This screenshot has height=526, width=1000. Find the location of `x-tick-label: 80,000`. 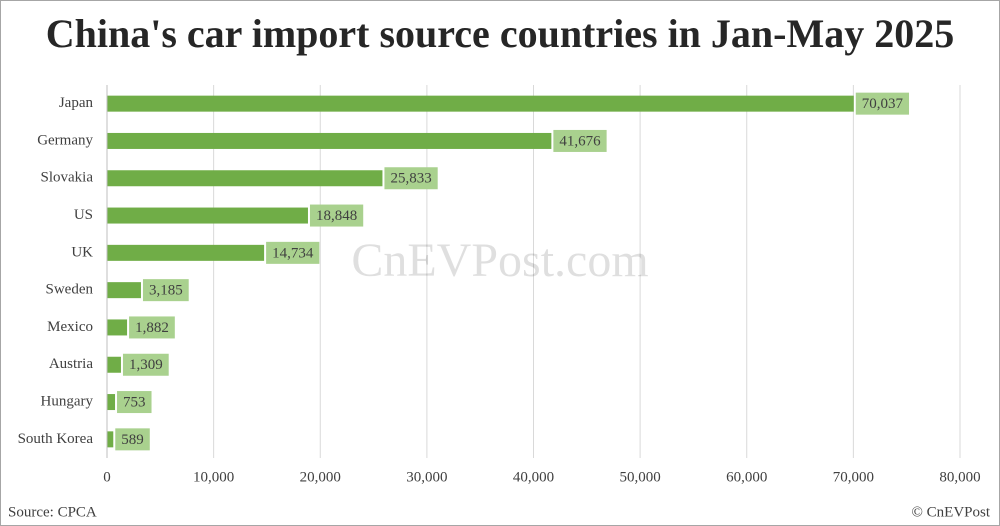

x-tick-label: 80,000 is located at coordinates (959, 477).